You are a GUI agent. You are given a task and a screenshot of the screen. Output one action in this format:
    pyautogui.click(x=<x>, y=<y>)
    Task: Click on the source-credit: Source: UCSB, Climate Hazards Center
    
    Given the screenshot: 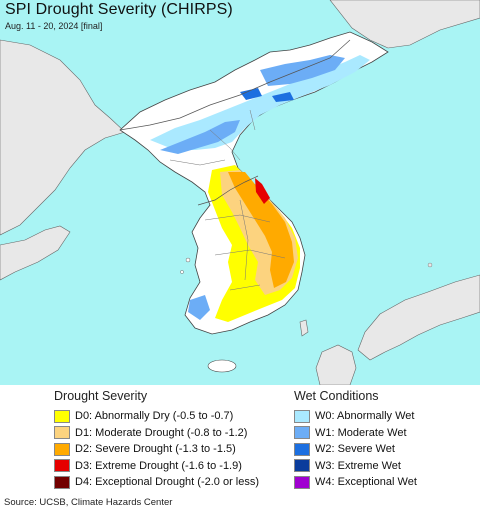 What is the action you would take?
    pyautogui.click(x=88, y=502)
    